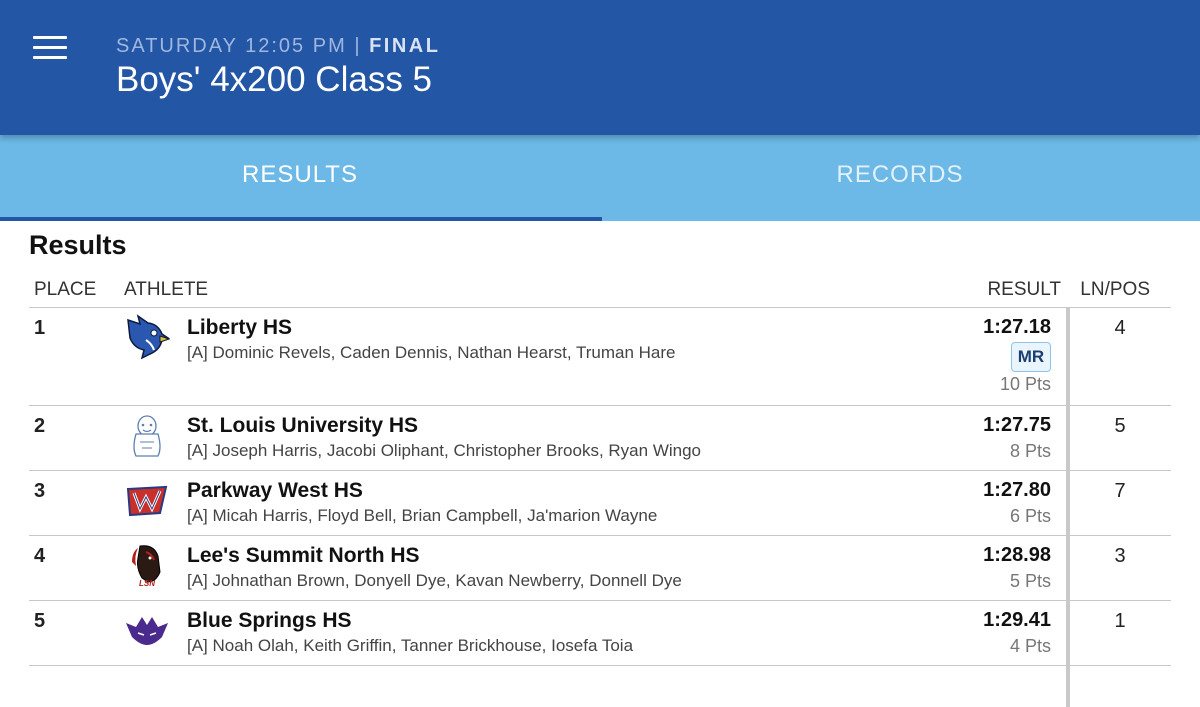 Image resolution: width=1200 pixels, height=707 pixels. What do you see at coordinates (1120, 426) in the screenshot?
I see `row-lnpos: 5` at bounding box center [1120, 426].